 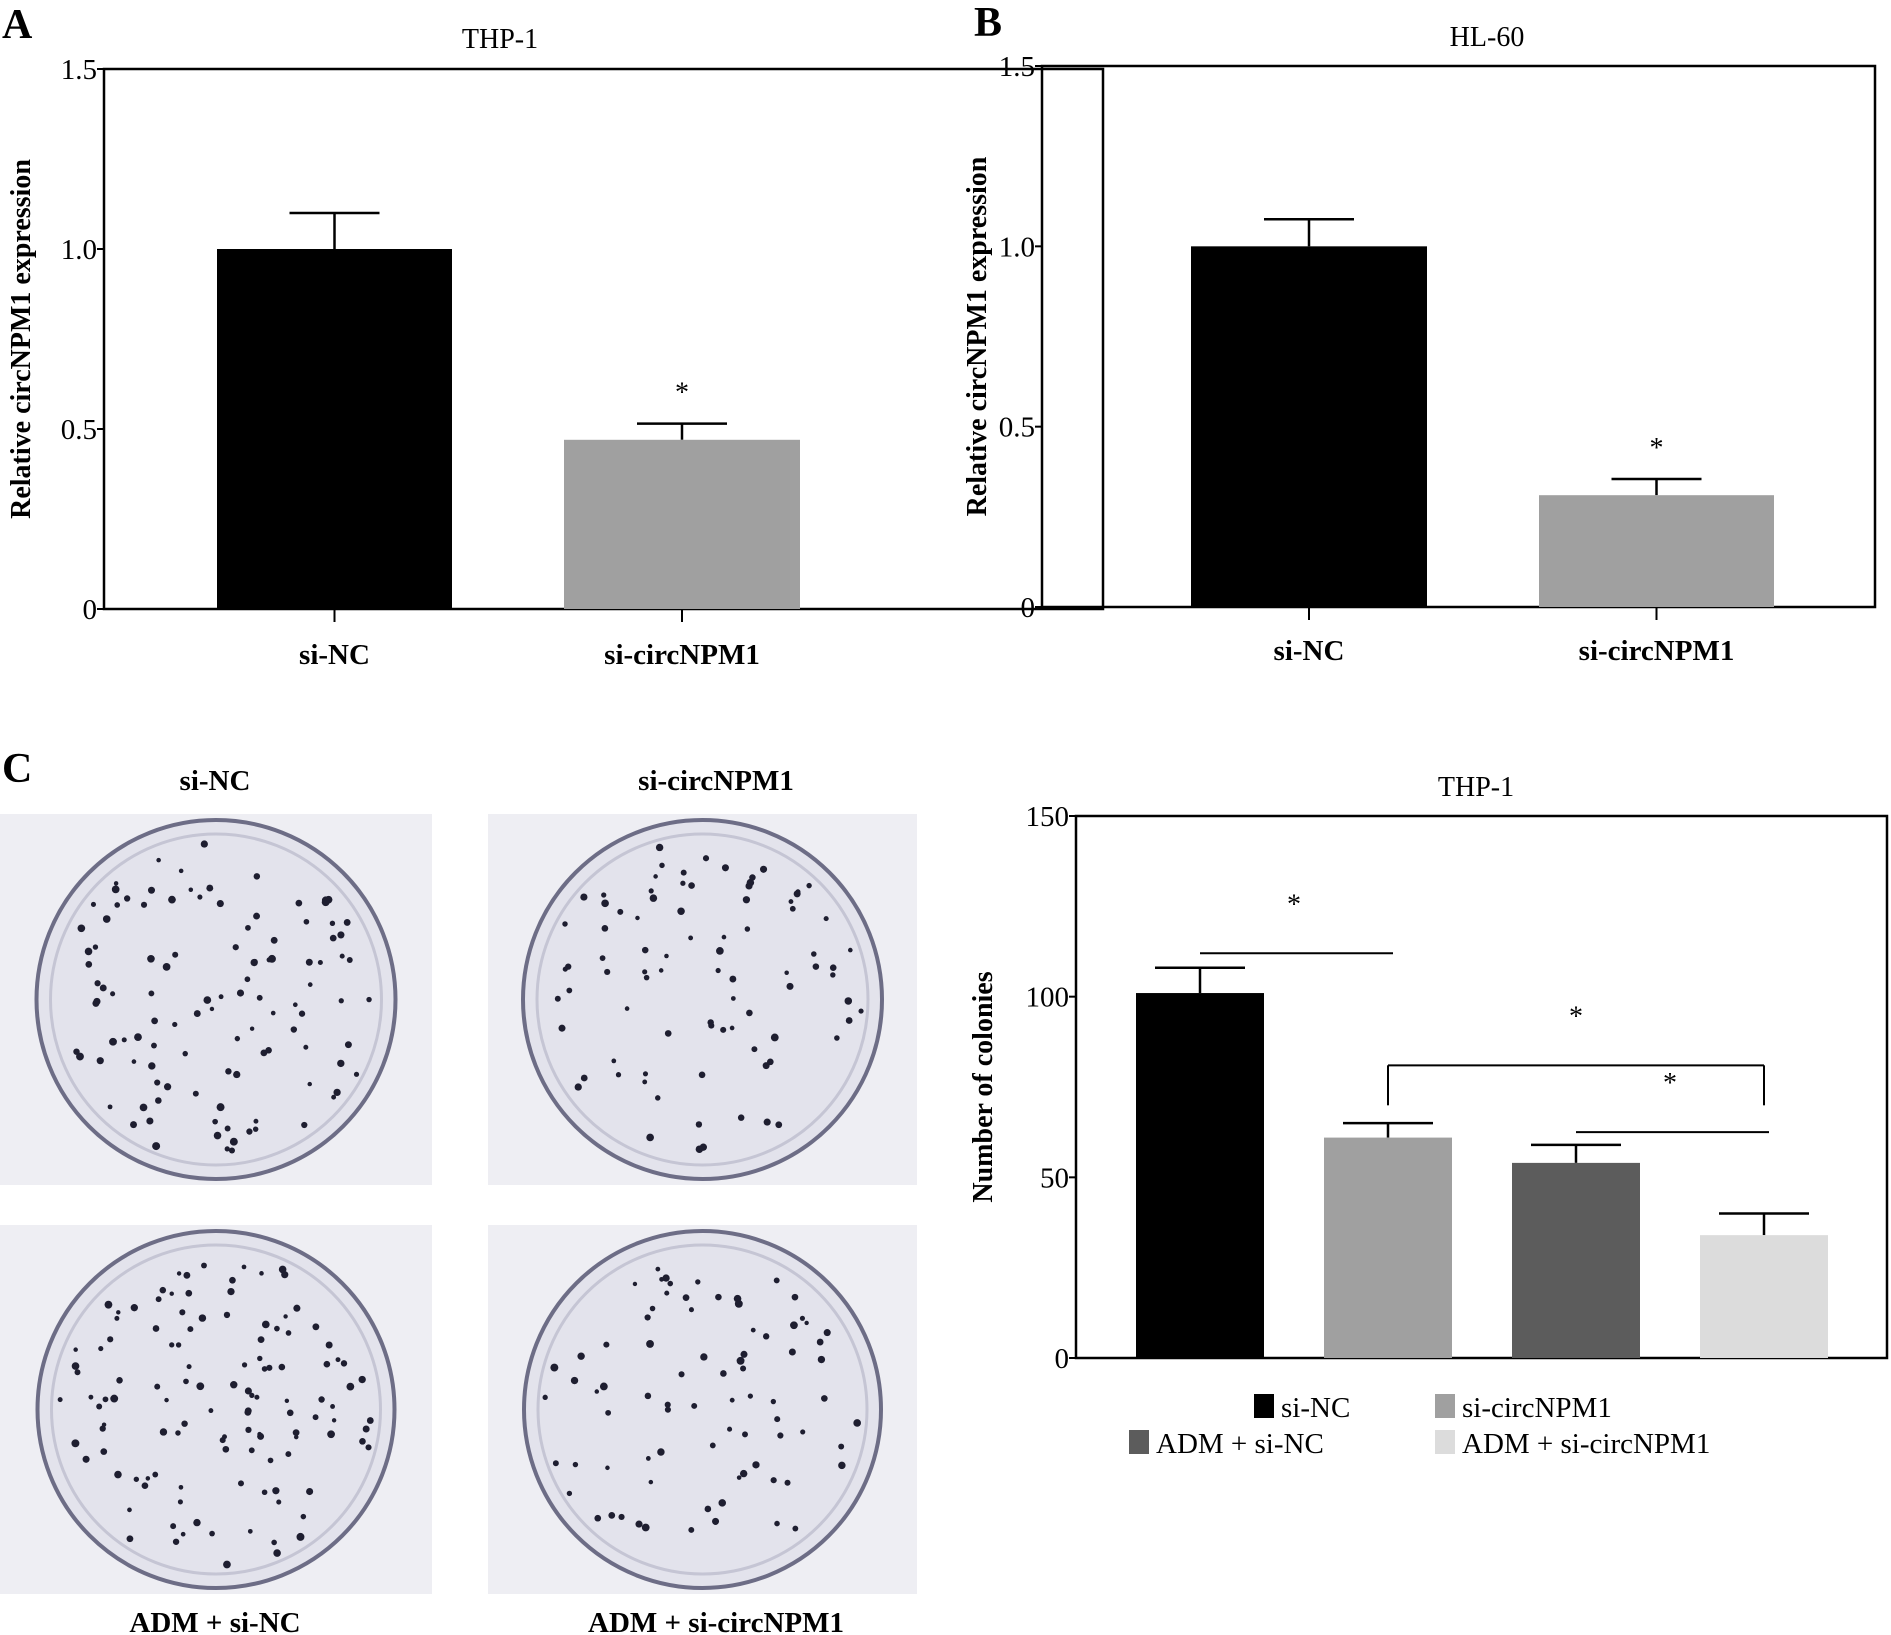 I want to click on panel-label-c: C, so click(x=17, y=769).